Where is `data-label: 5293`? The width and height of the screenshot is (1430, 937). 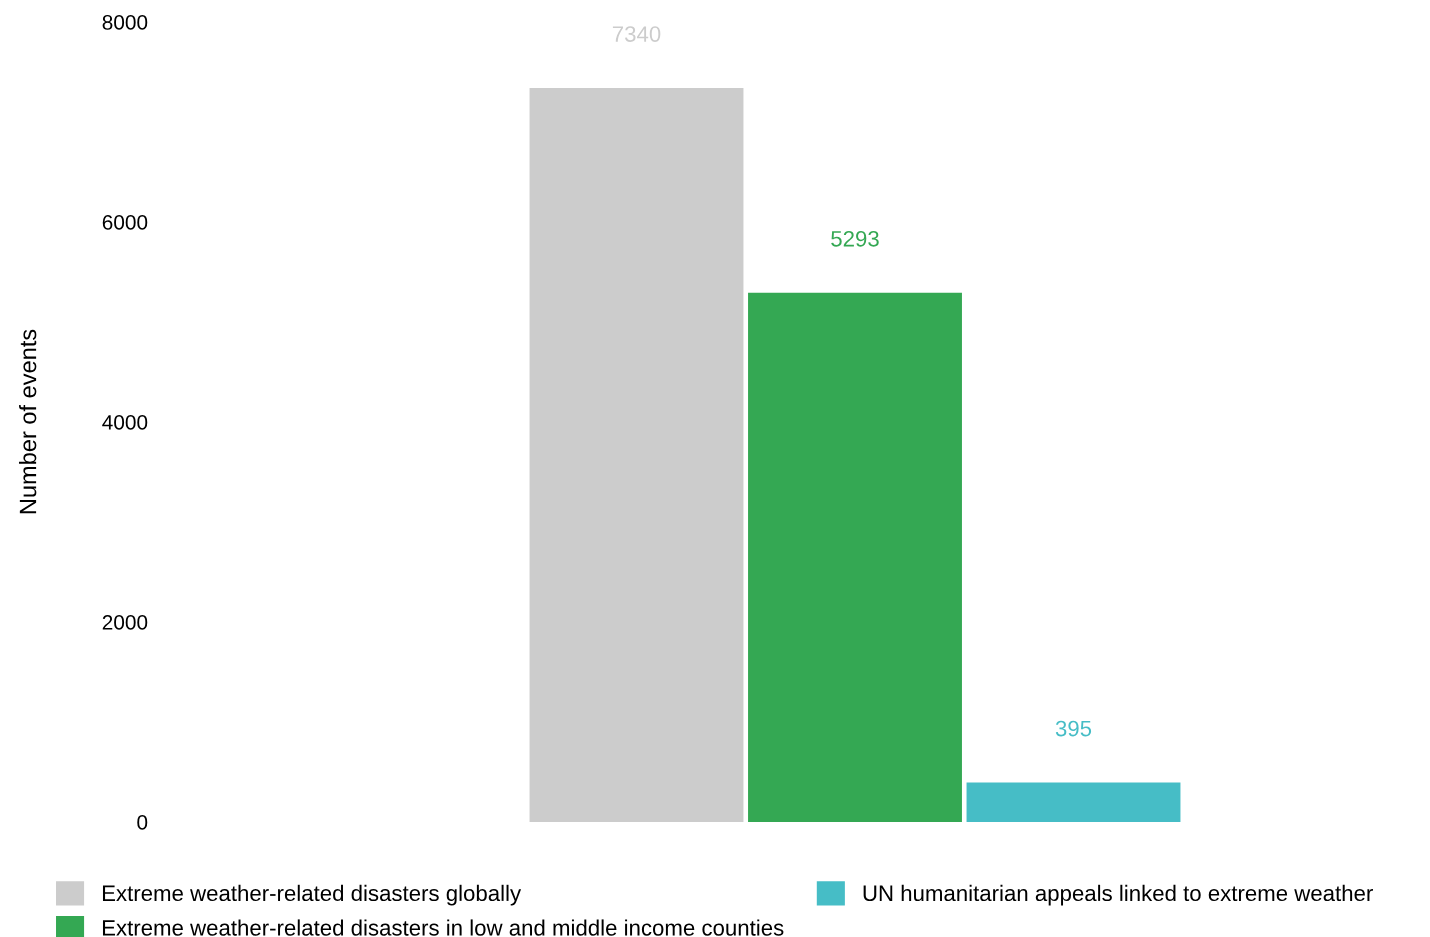 data-label: 5293 is located at coordinates (855, 238).